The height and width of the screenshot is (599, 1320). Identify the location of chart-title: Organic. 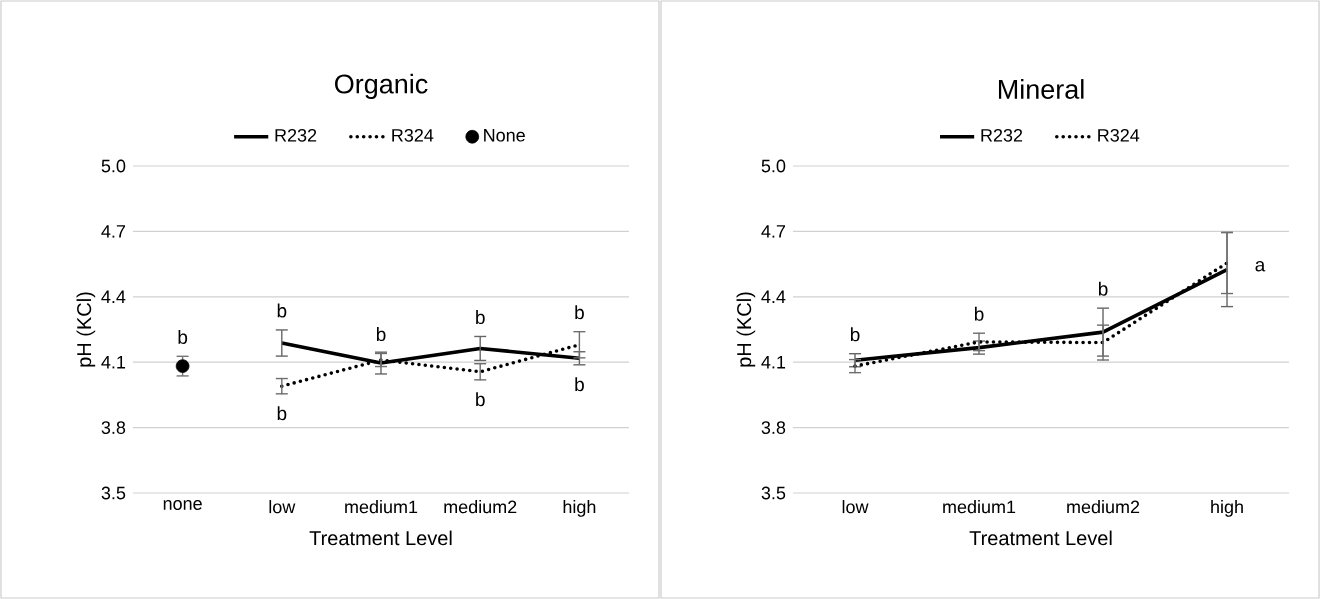
(381, 86).